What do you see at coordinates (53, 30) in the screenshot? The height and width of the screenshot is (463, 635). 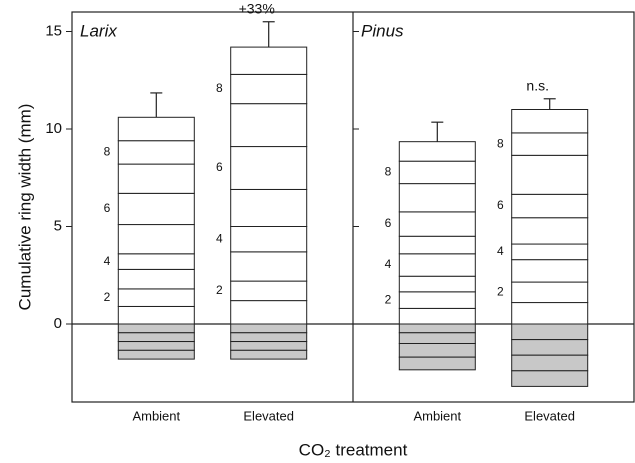 I see `y-tick-label: 15` at bounding box center [53, 30].